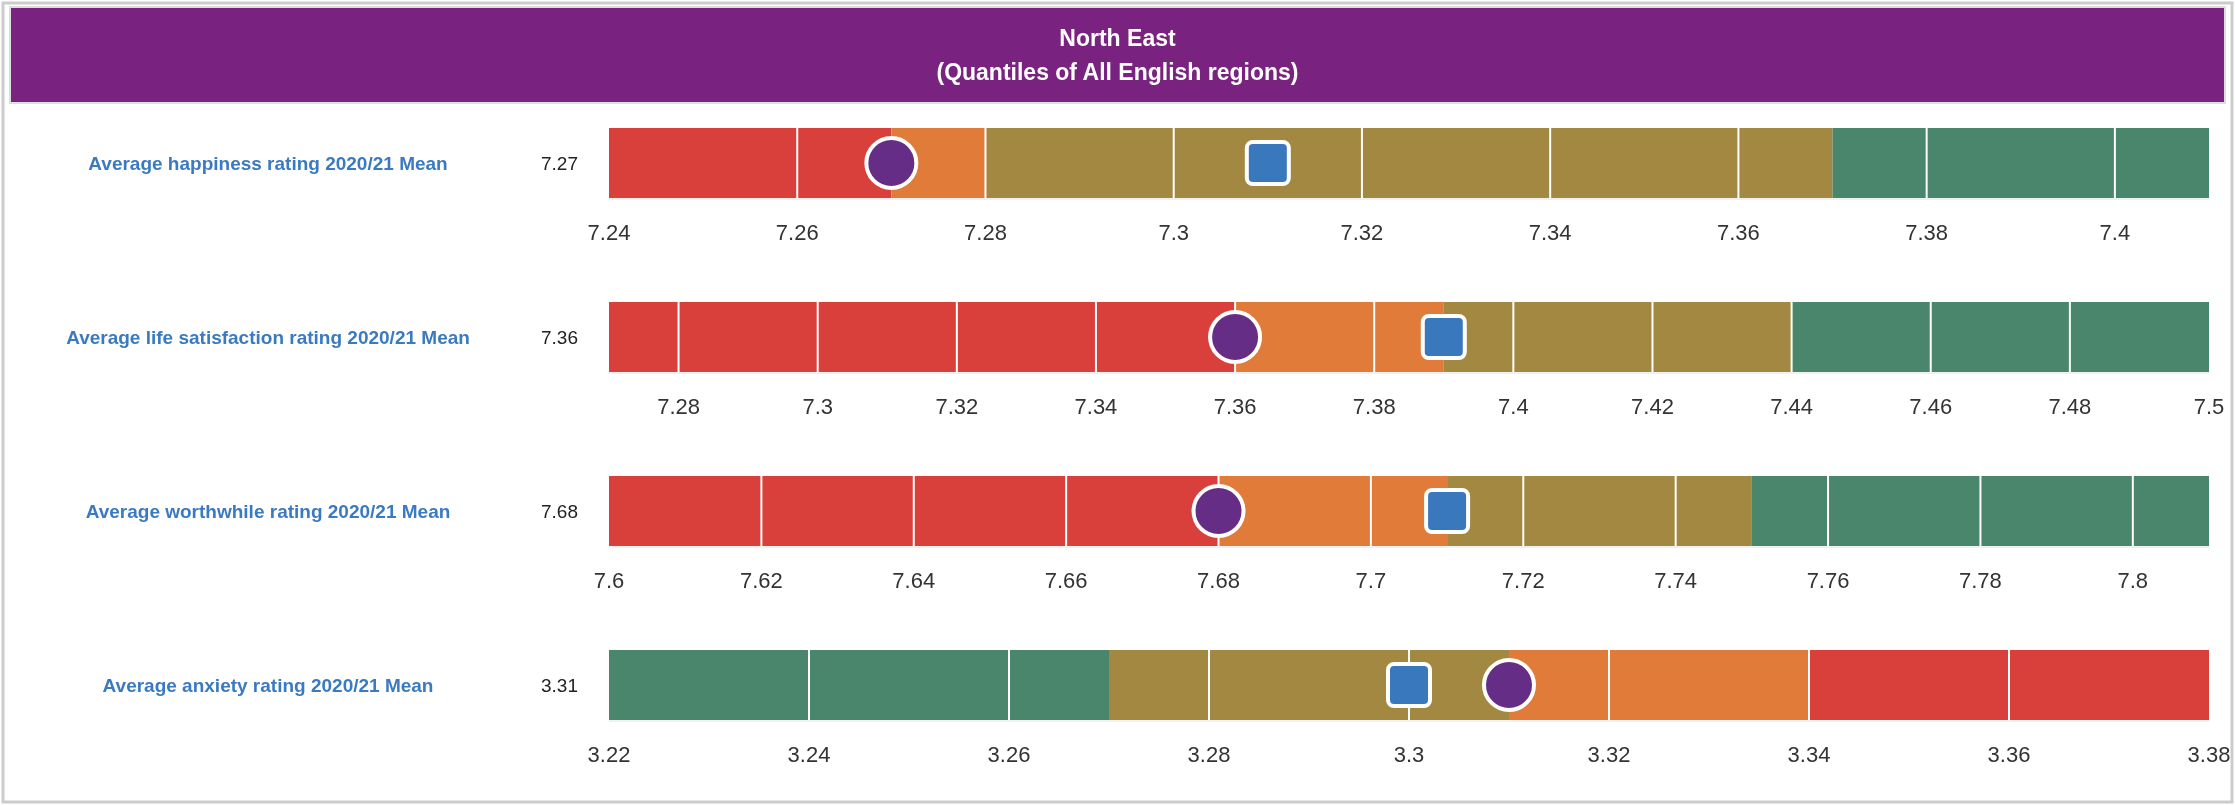 The width and height of the screenshot is (2235, 805). What do you see at coordinates (1676, 580) in the screenshot?
I see `x-tick-label: 7.74` at bounding box center [1676, 580].